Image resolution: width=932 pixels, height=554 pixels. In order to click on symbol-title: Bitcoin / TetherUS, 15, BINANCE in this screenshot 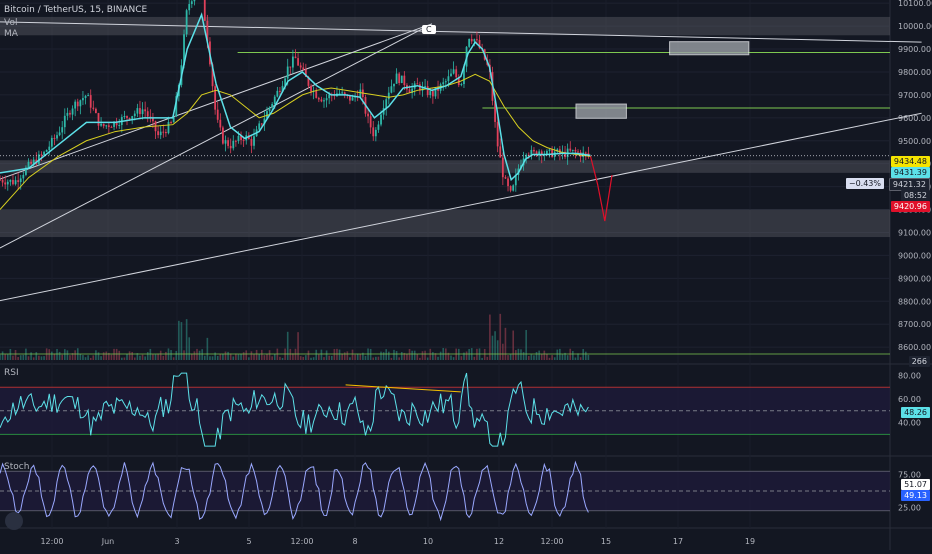, I will do `click(76, 10)`.